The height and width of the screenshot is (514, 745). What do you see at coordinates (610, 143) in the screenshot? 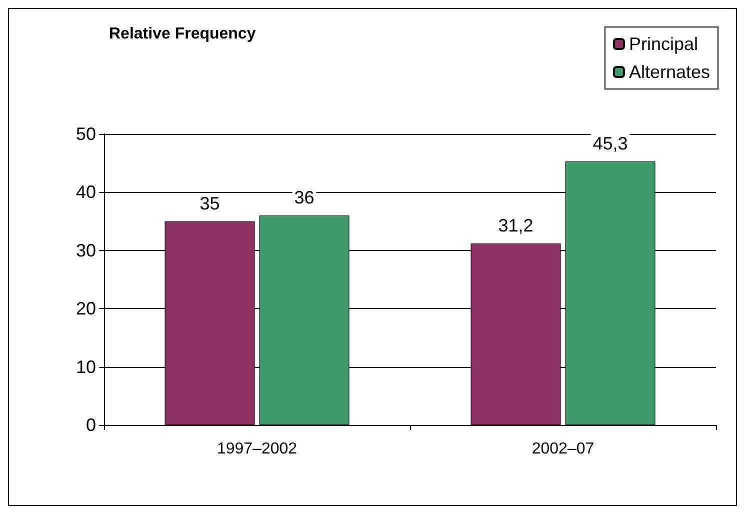
I see `data-label: 45,3` at bounding box center [610, 143].